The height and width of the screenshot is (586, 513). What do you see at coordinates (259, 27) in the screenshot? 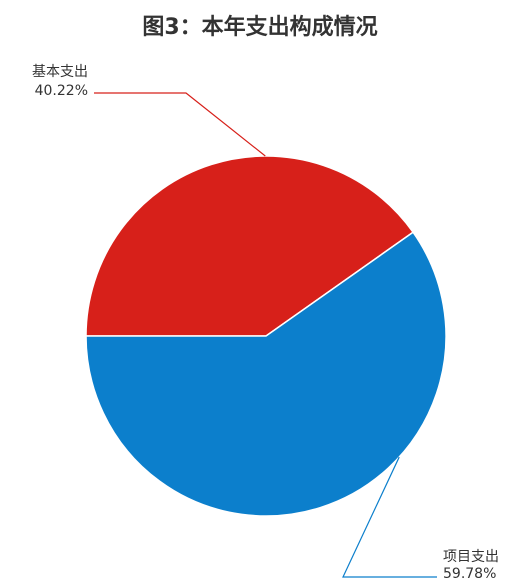
I see `chart-title: 图3：本年支出构成情况` at bounding box center [259, 27].